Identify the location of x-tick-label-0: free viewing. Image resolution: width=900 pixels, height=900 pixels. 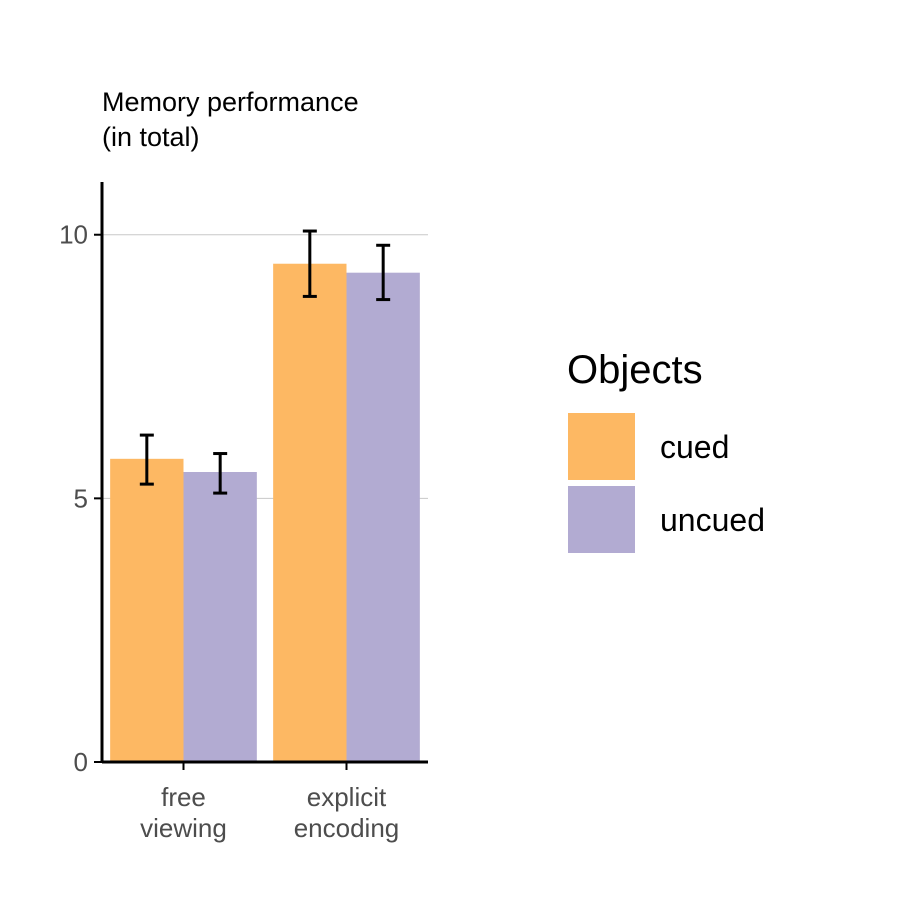
(183, 812).